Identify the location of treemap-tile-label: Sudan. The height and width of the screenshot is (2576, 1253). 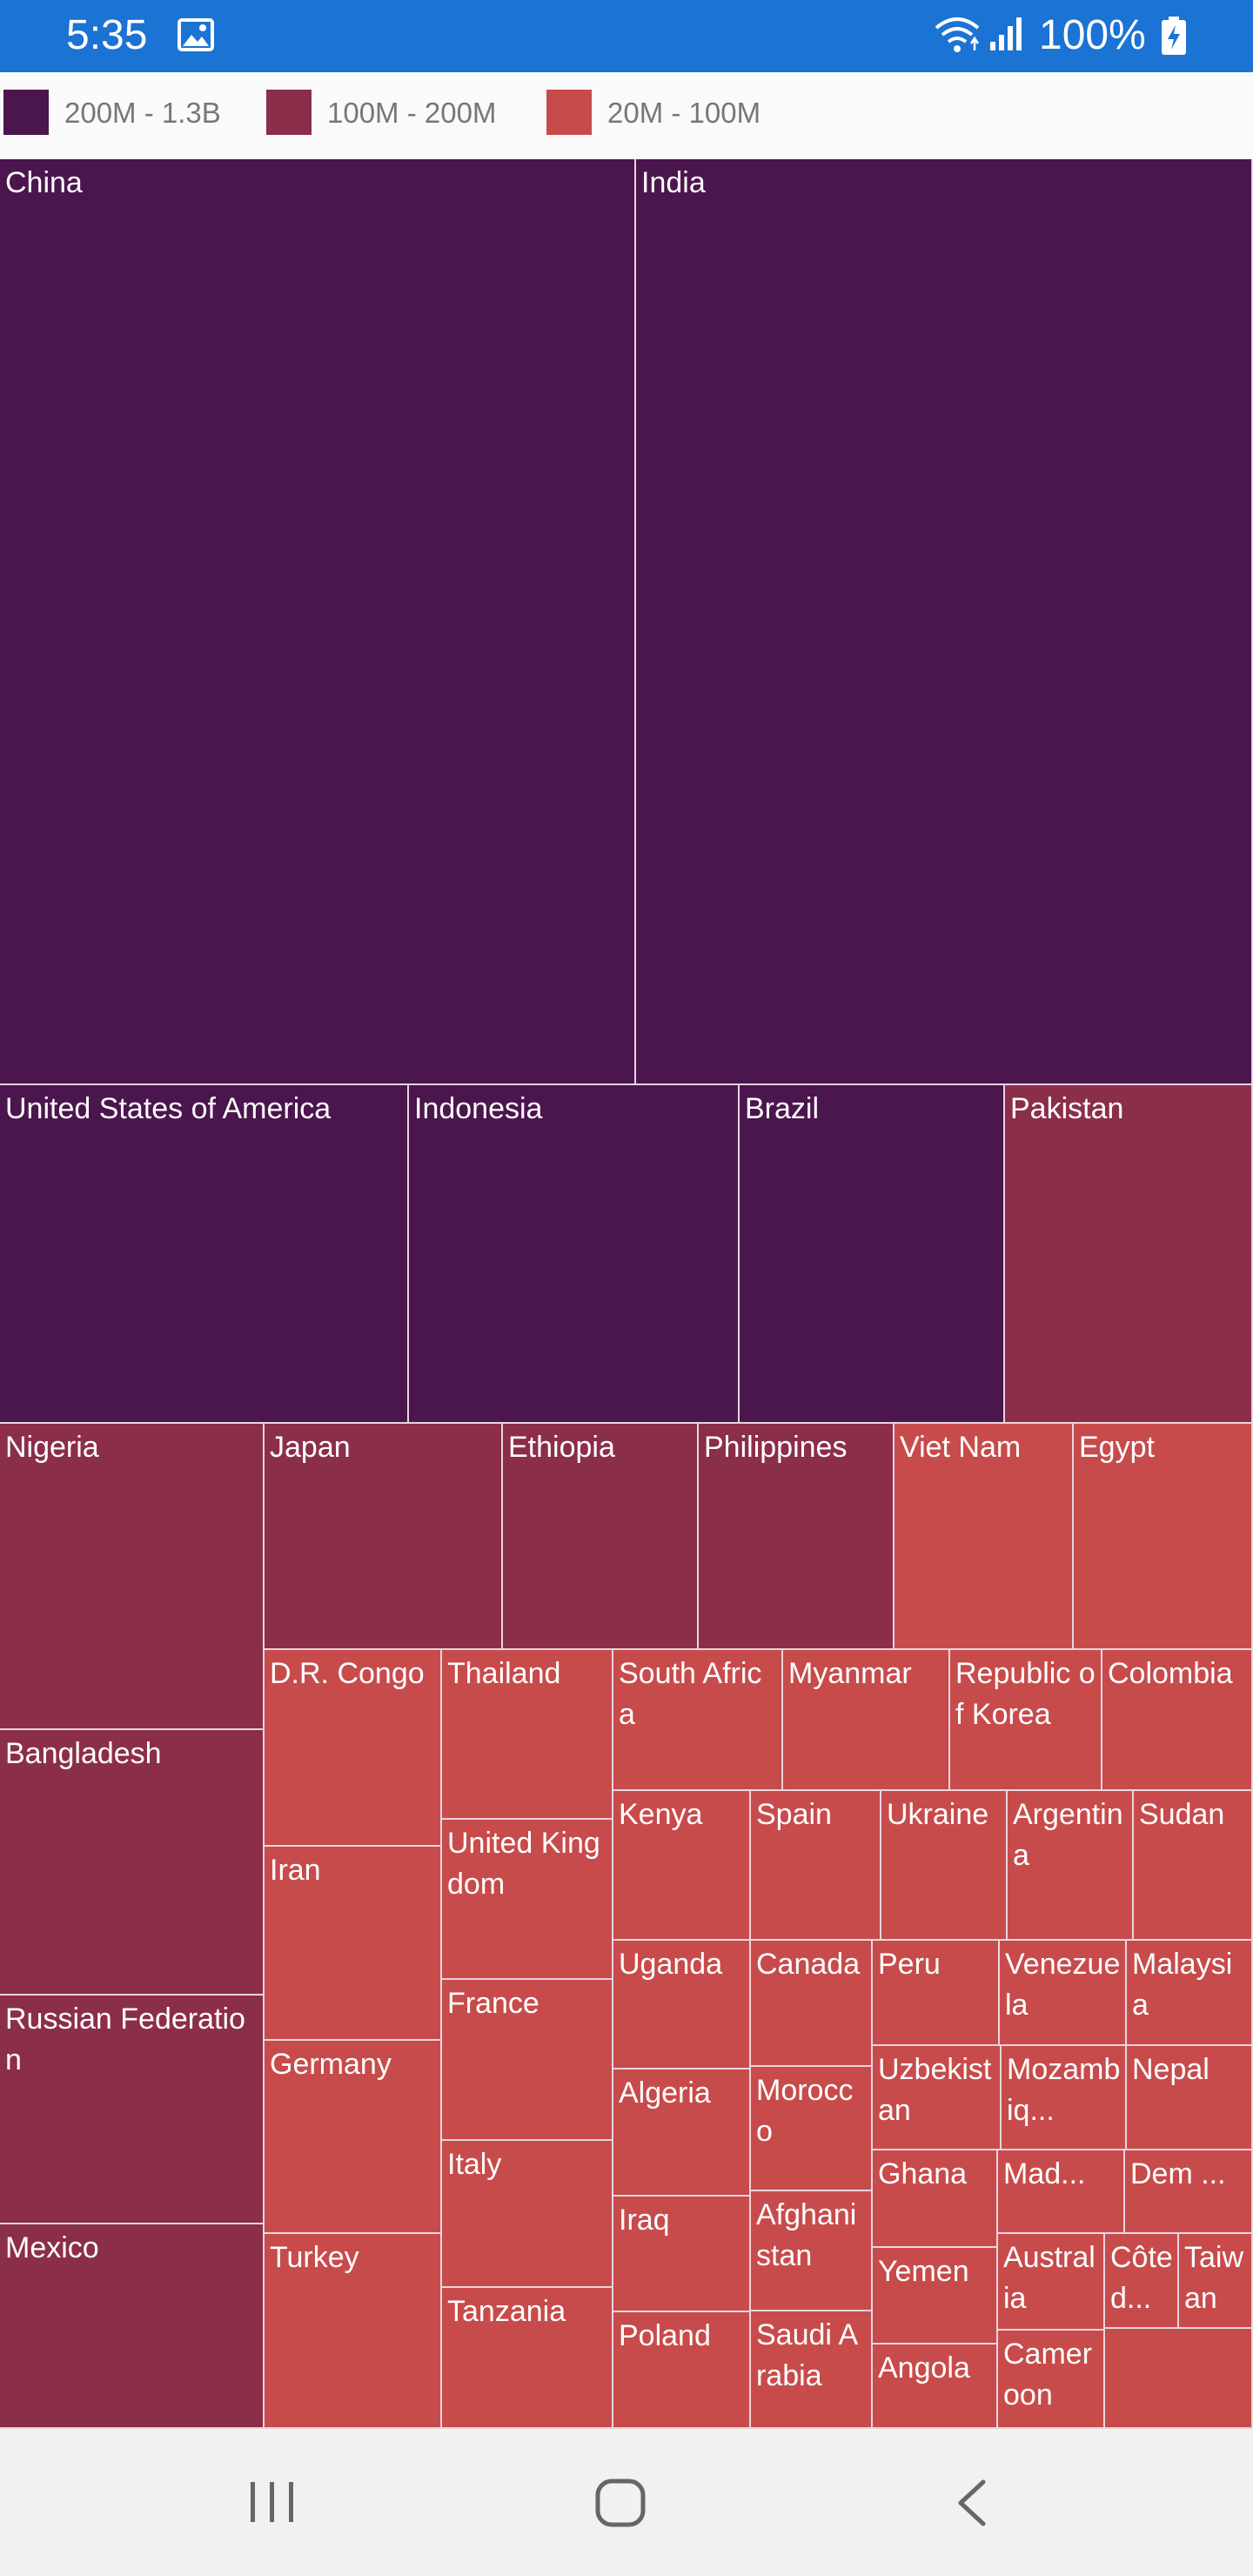
(1182, 1814).